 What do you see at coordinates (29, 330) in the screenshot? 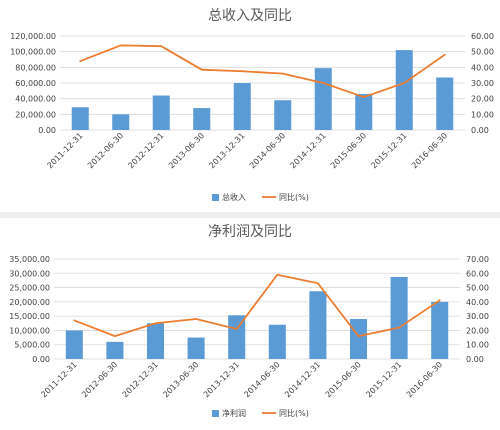
I see `y-tick-label: 10,000.00` at bounding box center [29, 330].